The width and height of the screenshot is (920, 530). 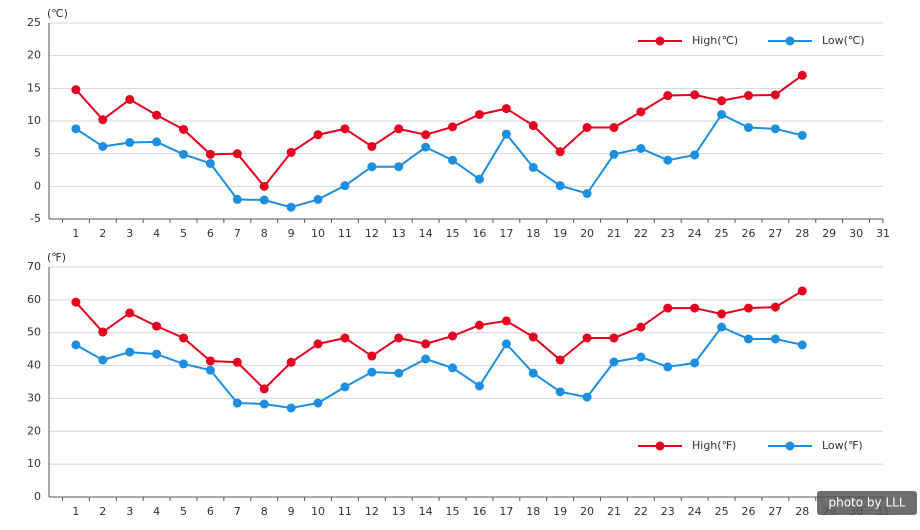 I want to click on watermark: photo by LLL, so click(x=866, y=503).